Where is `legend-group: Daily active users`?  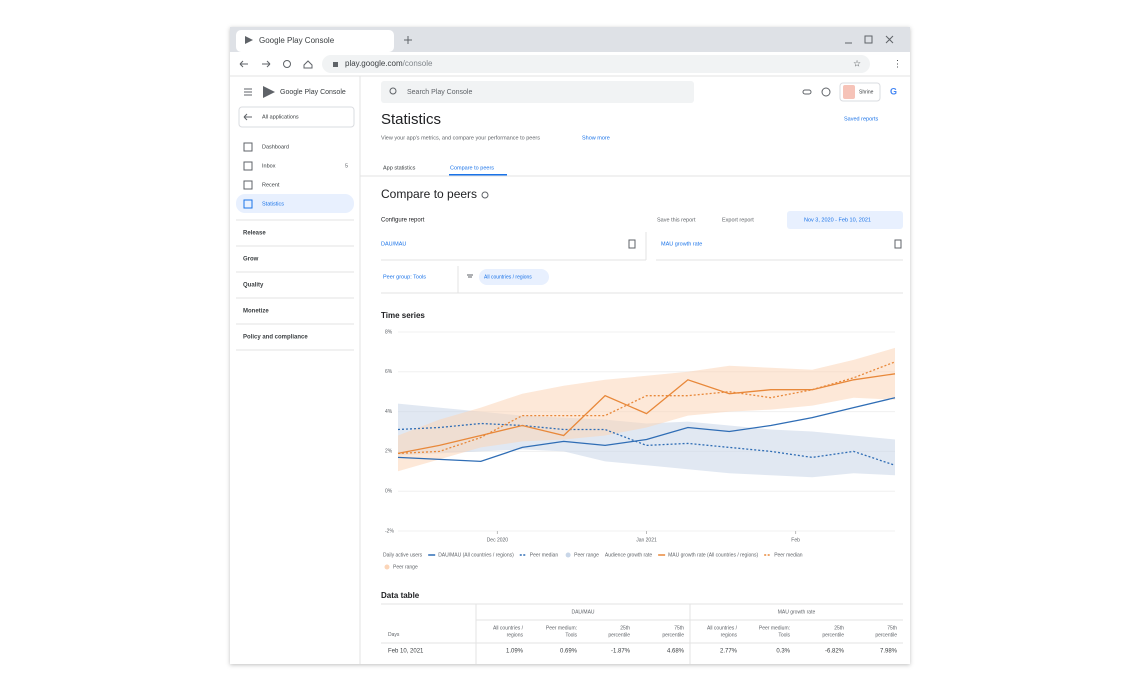
legend-group: Daily active users is located at coordinates (403, 555).